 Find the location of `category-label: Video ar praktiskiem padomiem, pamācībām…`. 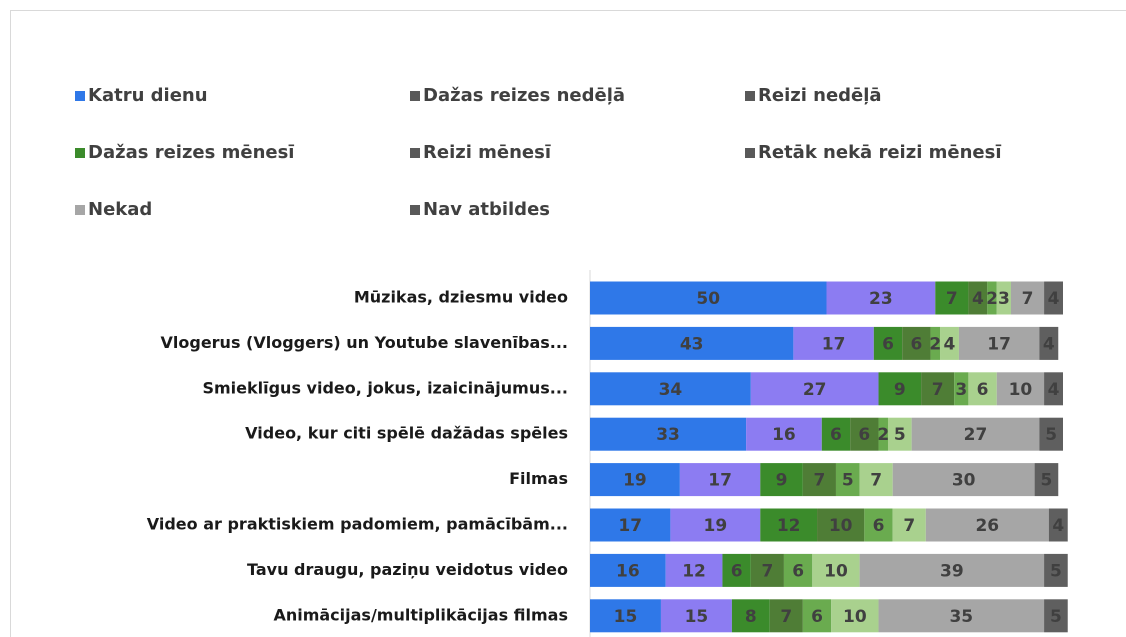

category-label: Video ar praktiskiem padomiem, pamācībām… is located at coordinates (357, 524).